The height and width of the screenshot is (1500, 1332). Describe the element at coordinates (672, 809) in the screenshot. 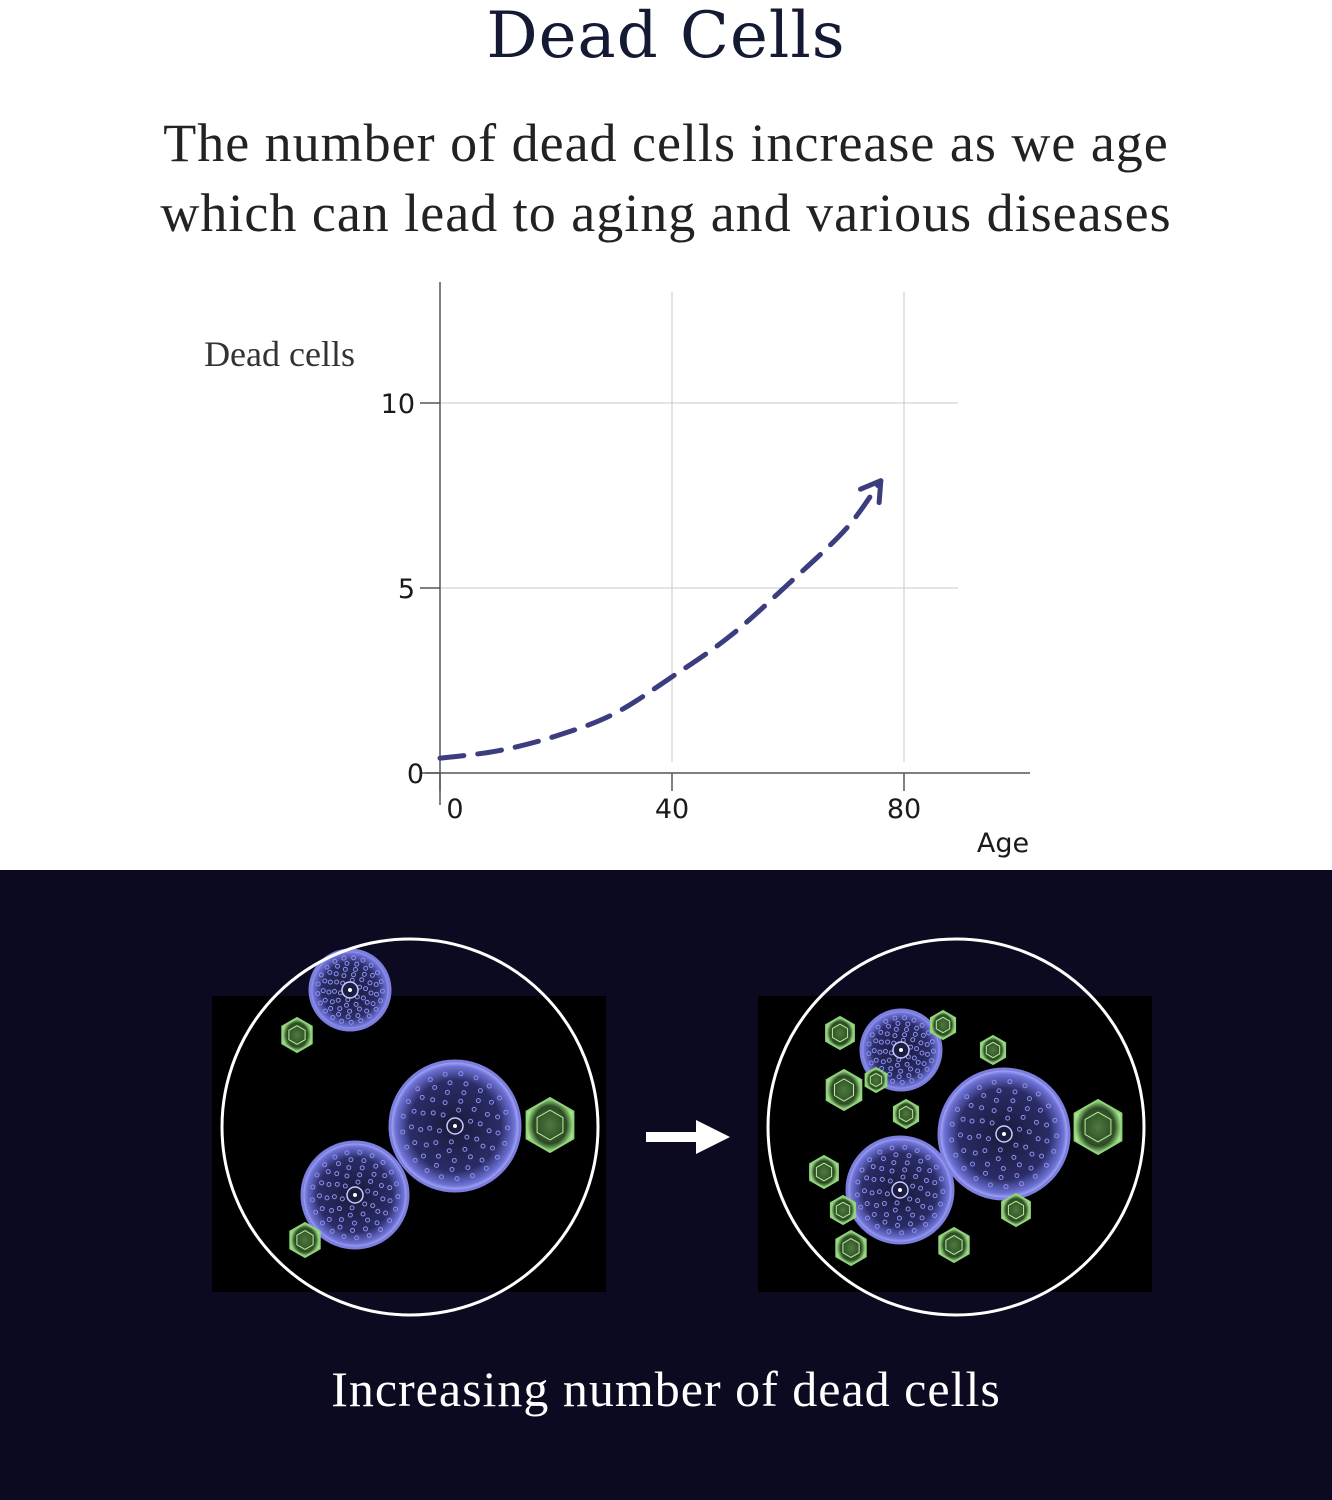

I see `x-tick-label-40: 40` at that location.